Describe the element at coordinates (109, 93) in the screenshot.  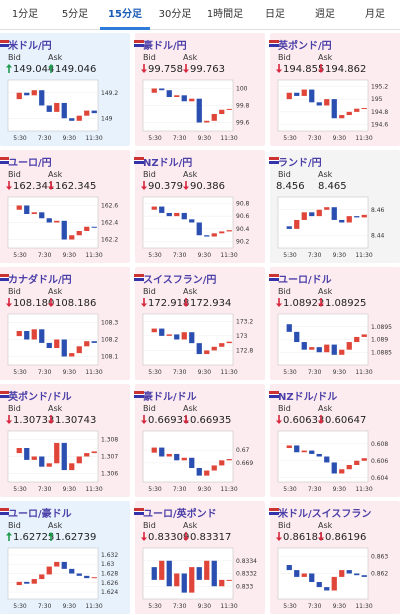
I see `y-tick-label: 149.2` at that location.